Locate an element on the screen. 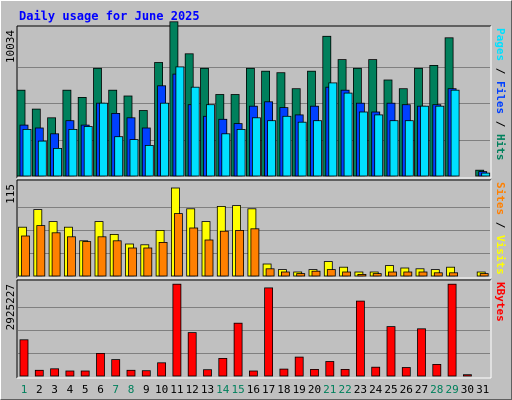 This screenshot has height=400, width=512. x-tick-label-day-6: 6 is located at coordinates (100, 389).